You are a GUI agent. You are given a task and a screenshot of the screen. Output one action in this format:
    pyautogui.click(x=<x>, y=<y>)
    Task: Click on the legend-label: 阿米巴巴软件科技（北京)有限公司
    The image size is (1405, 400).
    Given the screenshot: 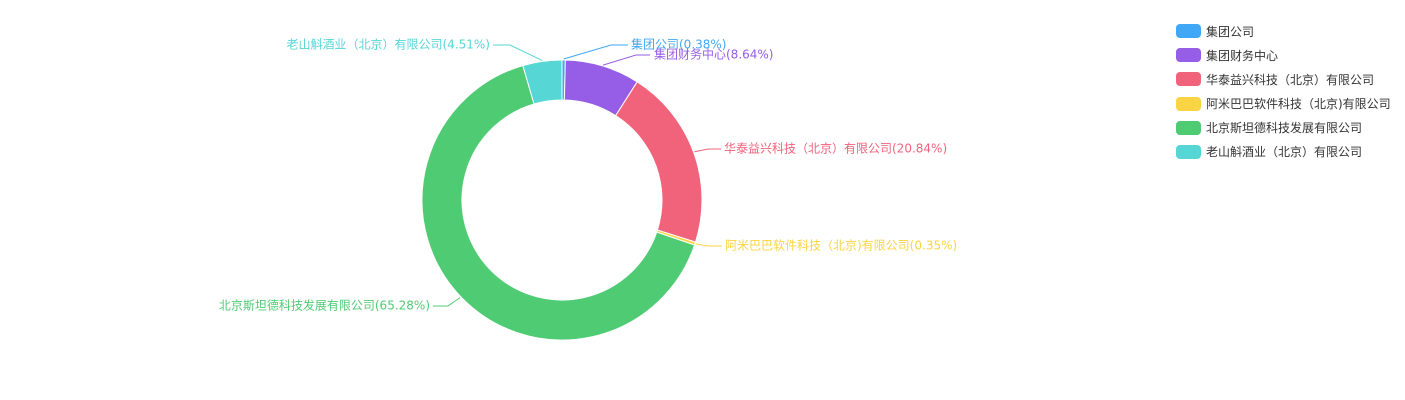 What is the action you would take?
    pyautogui.click(x=1298, y=104)
    